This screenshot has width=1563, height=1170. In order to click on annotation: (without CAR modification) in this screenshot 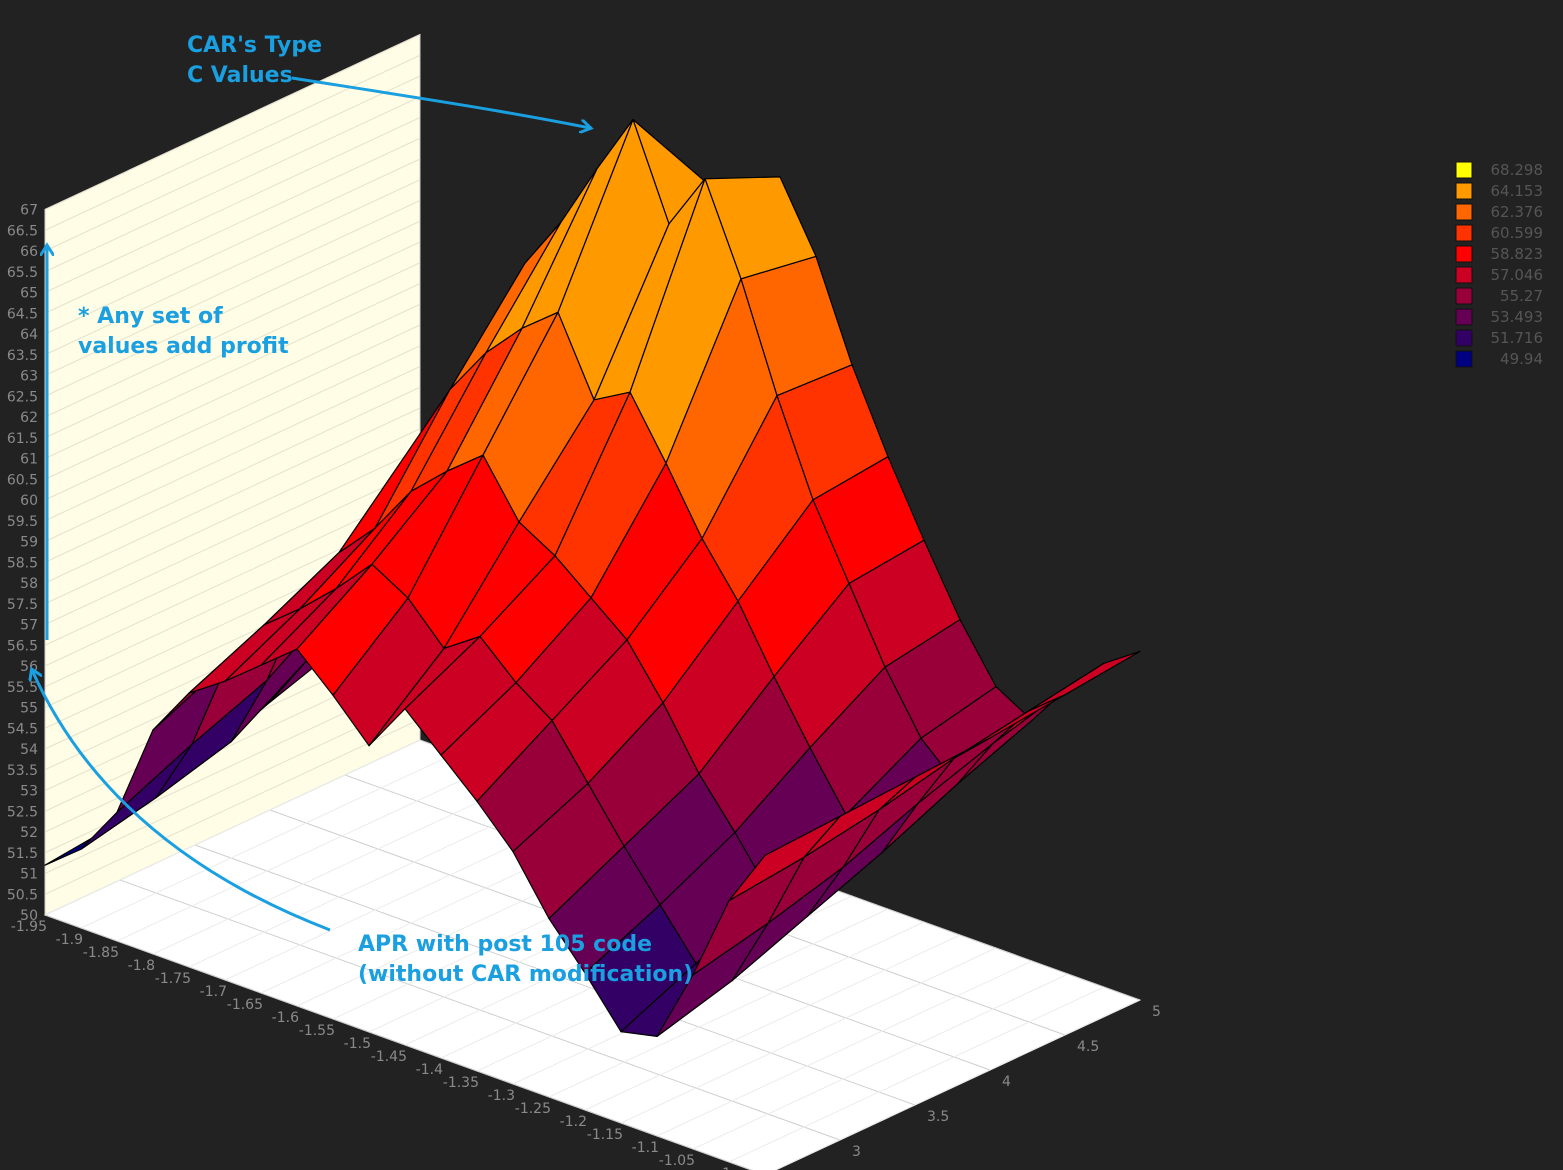, I will do `click(525, 974)`.